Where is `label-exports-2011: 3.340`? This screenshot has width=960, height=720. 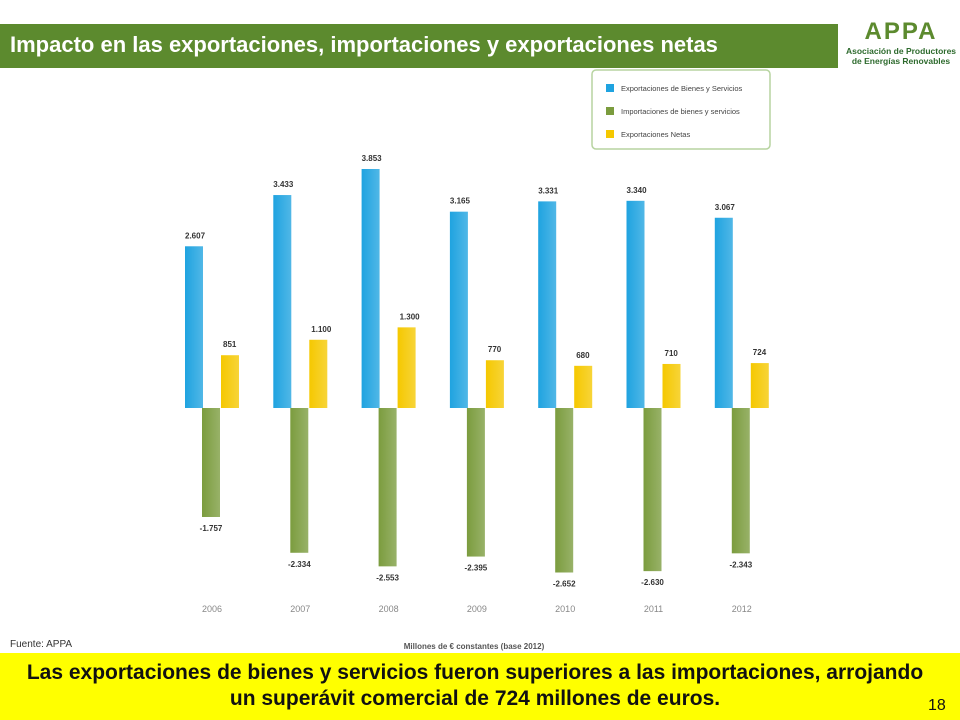 label-exports-2011: 3.340 is located at coordinates (637, 190).